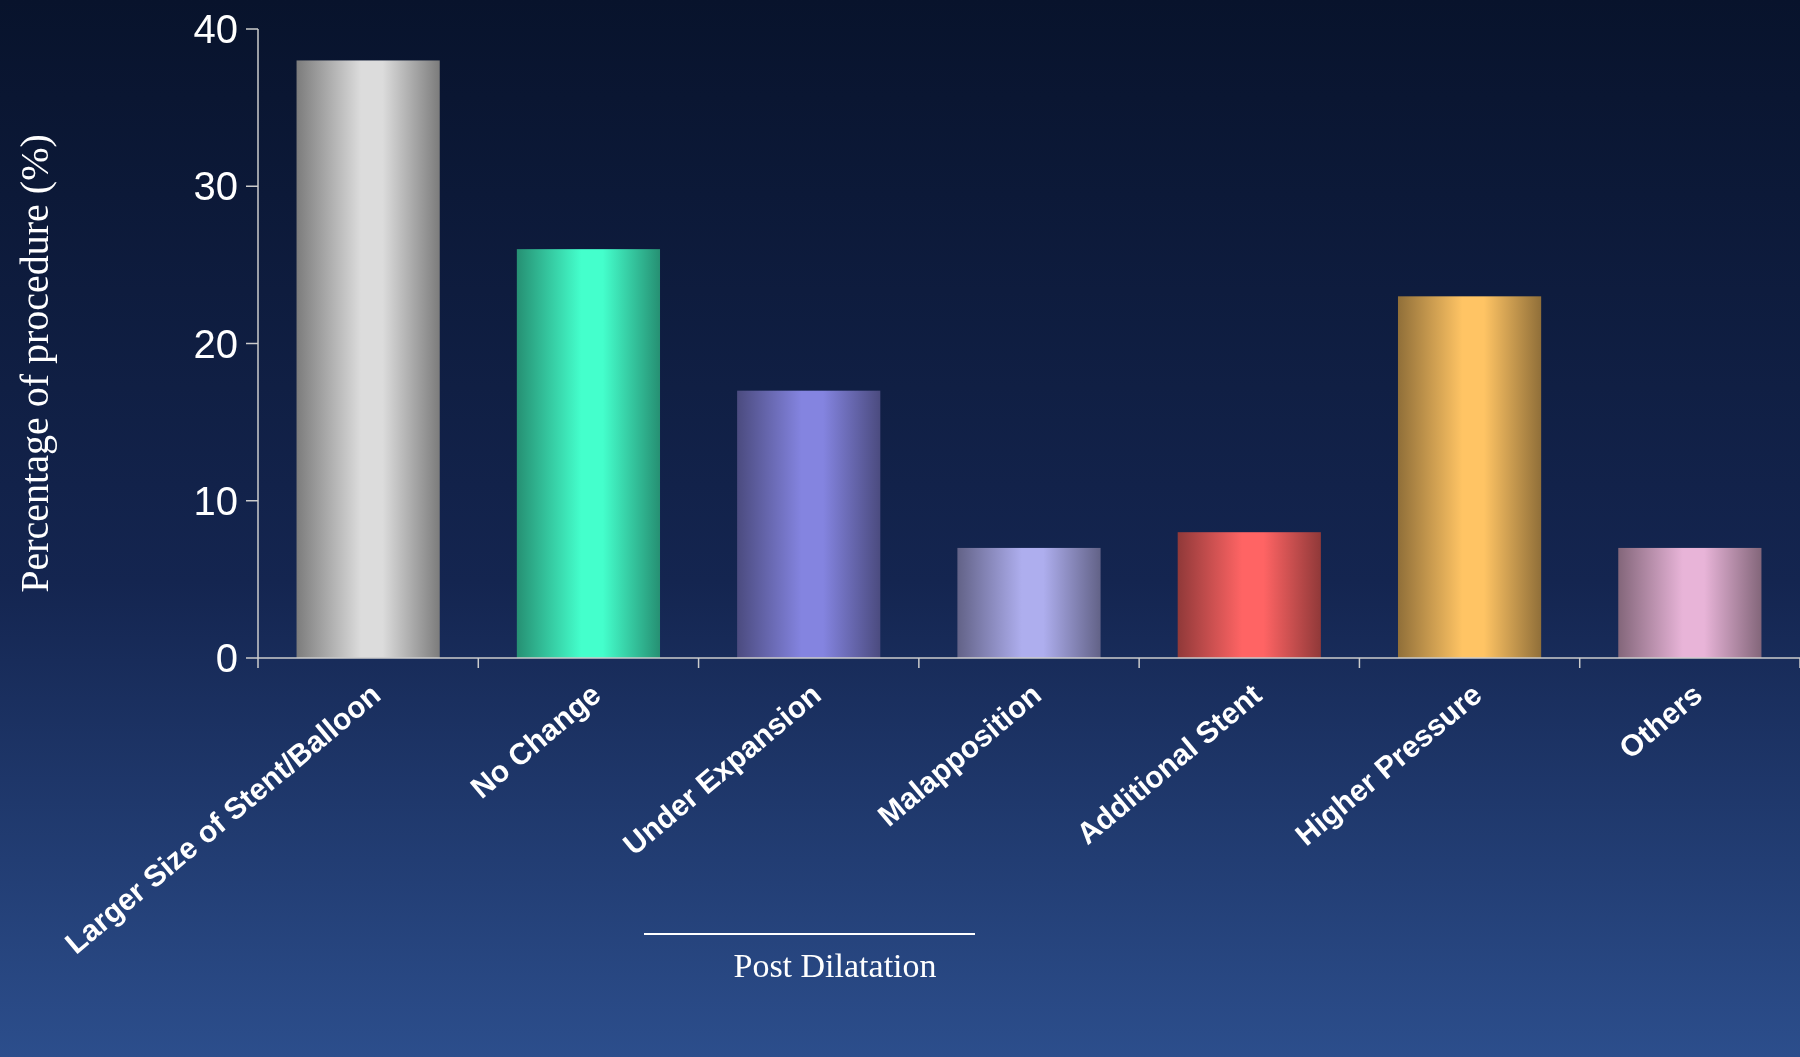 The height and width of the screenshot is (1057, 1800). Describe the element at coordinates (835, 965) in the screenshot. I see `text: Post Dilatation` at that location.